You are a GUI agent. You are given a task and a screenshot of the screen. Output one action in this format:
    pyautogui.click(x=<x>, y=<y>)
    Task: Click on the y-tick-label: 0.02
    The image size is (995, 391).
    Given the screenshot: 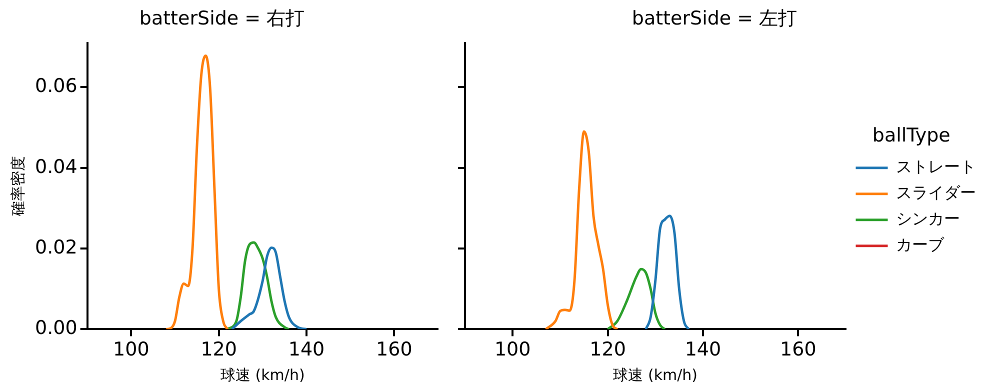 What is the action you would take?
    pyautogui.click(x=56, y=247)
    